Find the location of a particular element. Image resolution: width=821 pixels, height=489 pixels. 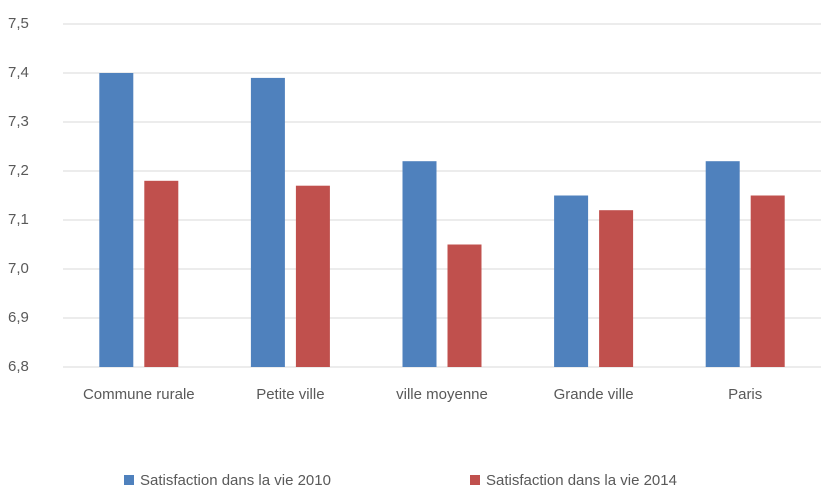

x-tick-label: ville moyenne is located at coordinates (442, 394).